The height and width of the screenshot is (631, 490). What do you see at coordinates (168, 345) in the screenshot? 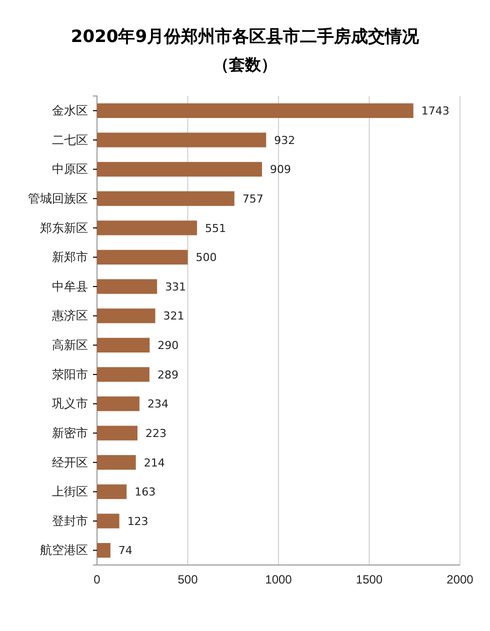
I see `data-label: 290` at bounding box center [168, 345].